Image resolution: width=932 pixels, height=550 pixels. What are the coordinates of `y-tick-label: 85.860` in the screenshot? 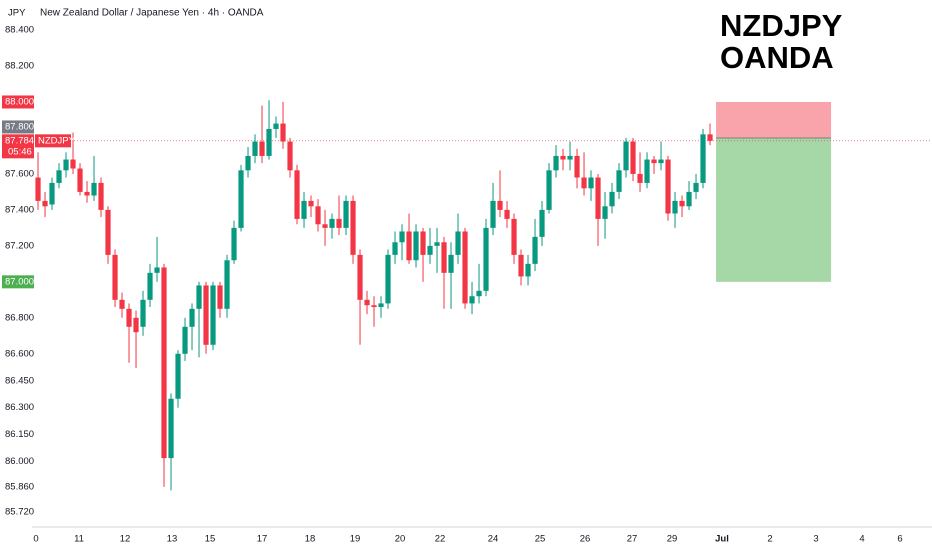 It's located at (19, 486).